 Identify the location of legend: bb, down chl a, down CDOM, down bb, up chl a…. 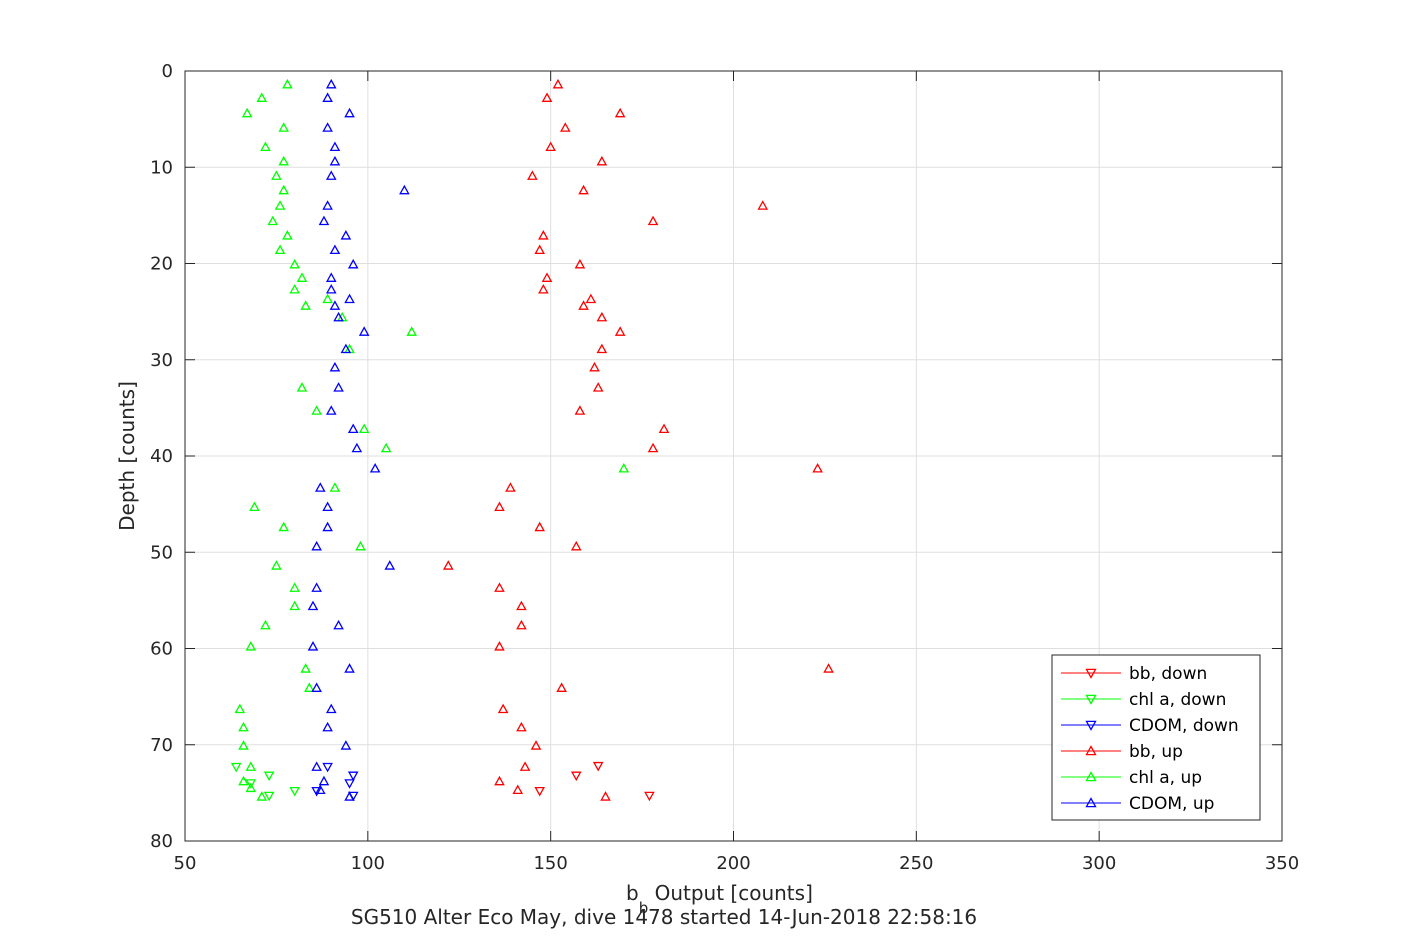
(1156, 737).